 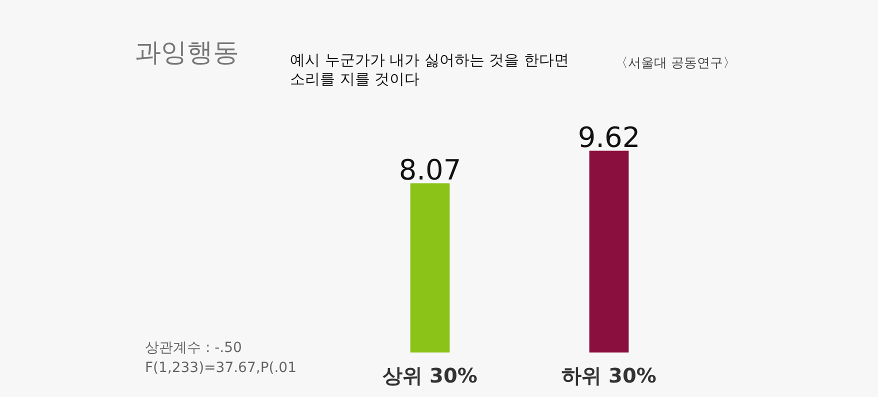 I want to click on data-label: 8.07, so click(x=430, y=169).